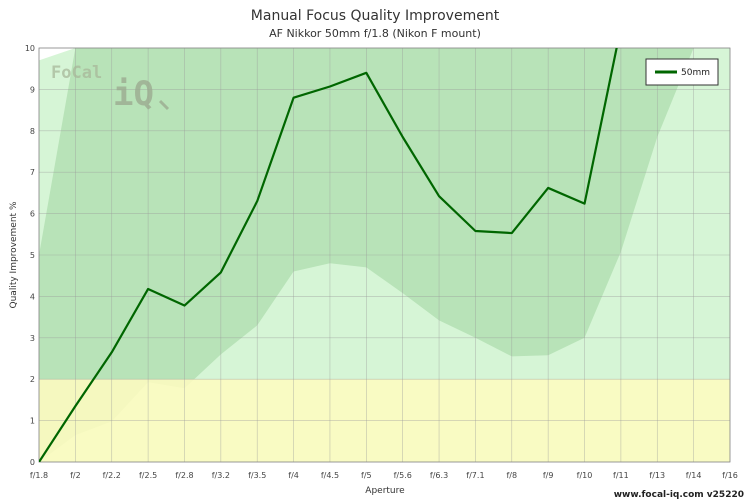 The image size is (750, 500). I want to click on y-axis-label: Quality Improvement %, so click(14, 254).